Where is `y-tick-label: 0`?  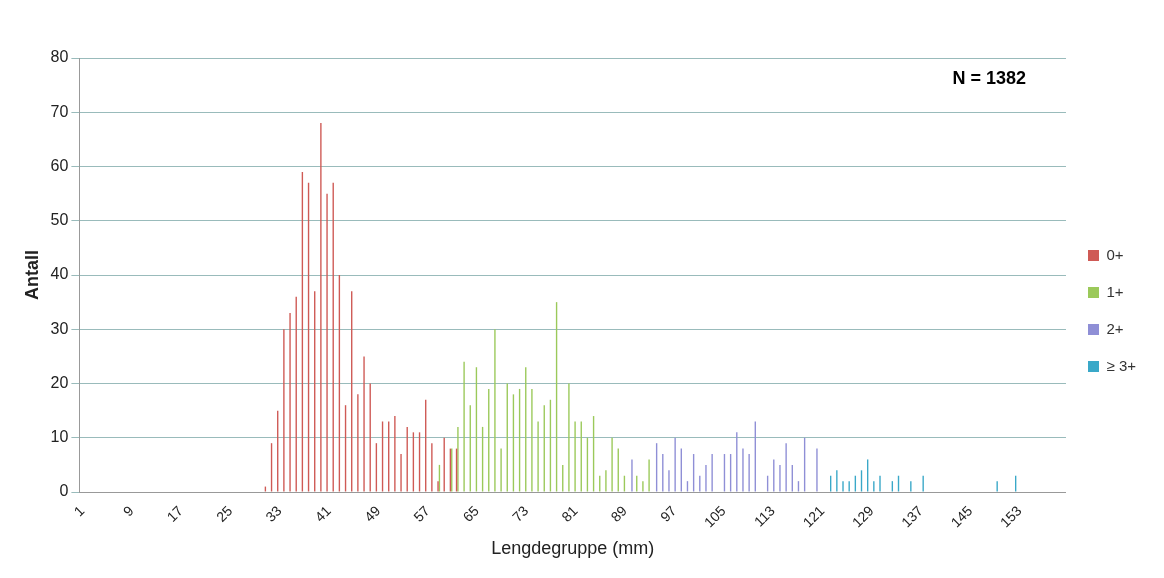
y-tick-label: 0 is located at coordinates (64, 491).